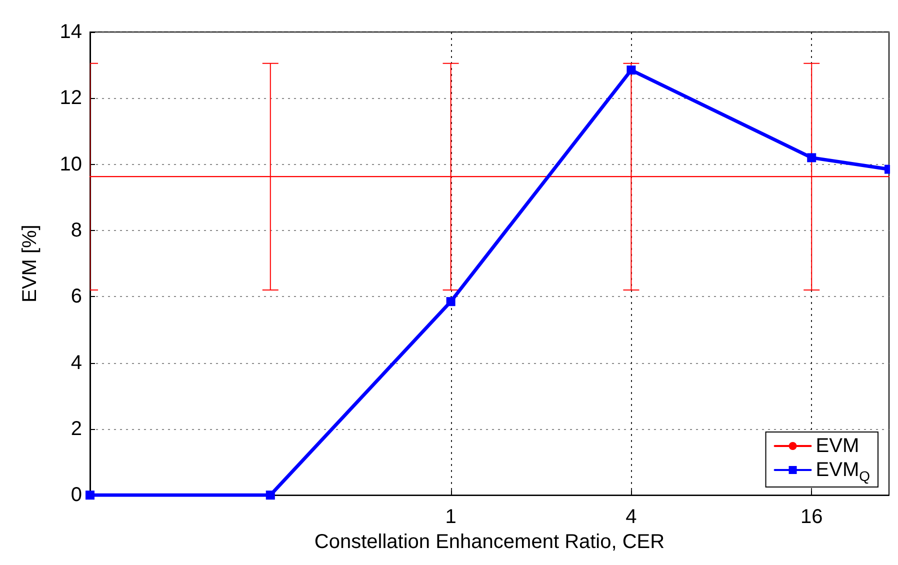 This screenshot has height=565, width=898. I want to click on y-tick-label: 10, so click(71, 164).